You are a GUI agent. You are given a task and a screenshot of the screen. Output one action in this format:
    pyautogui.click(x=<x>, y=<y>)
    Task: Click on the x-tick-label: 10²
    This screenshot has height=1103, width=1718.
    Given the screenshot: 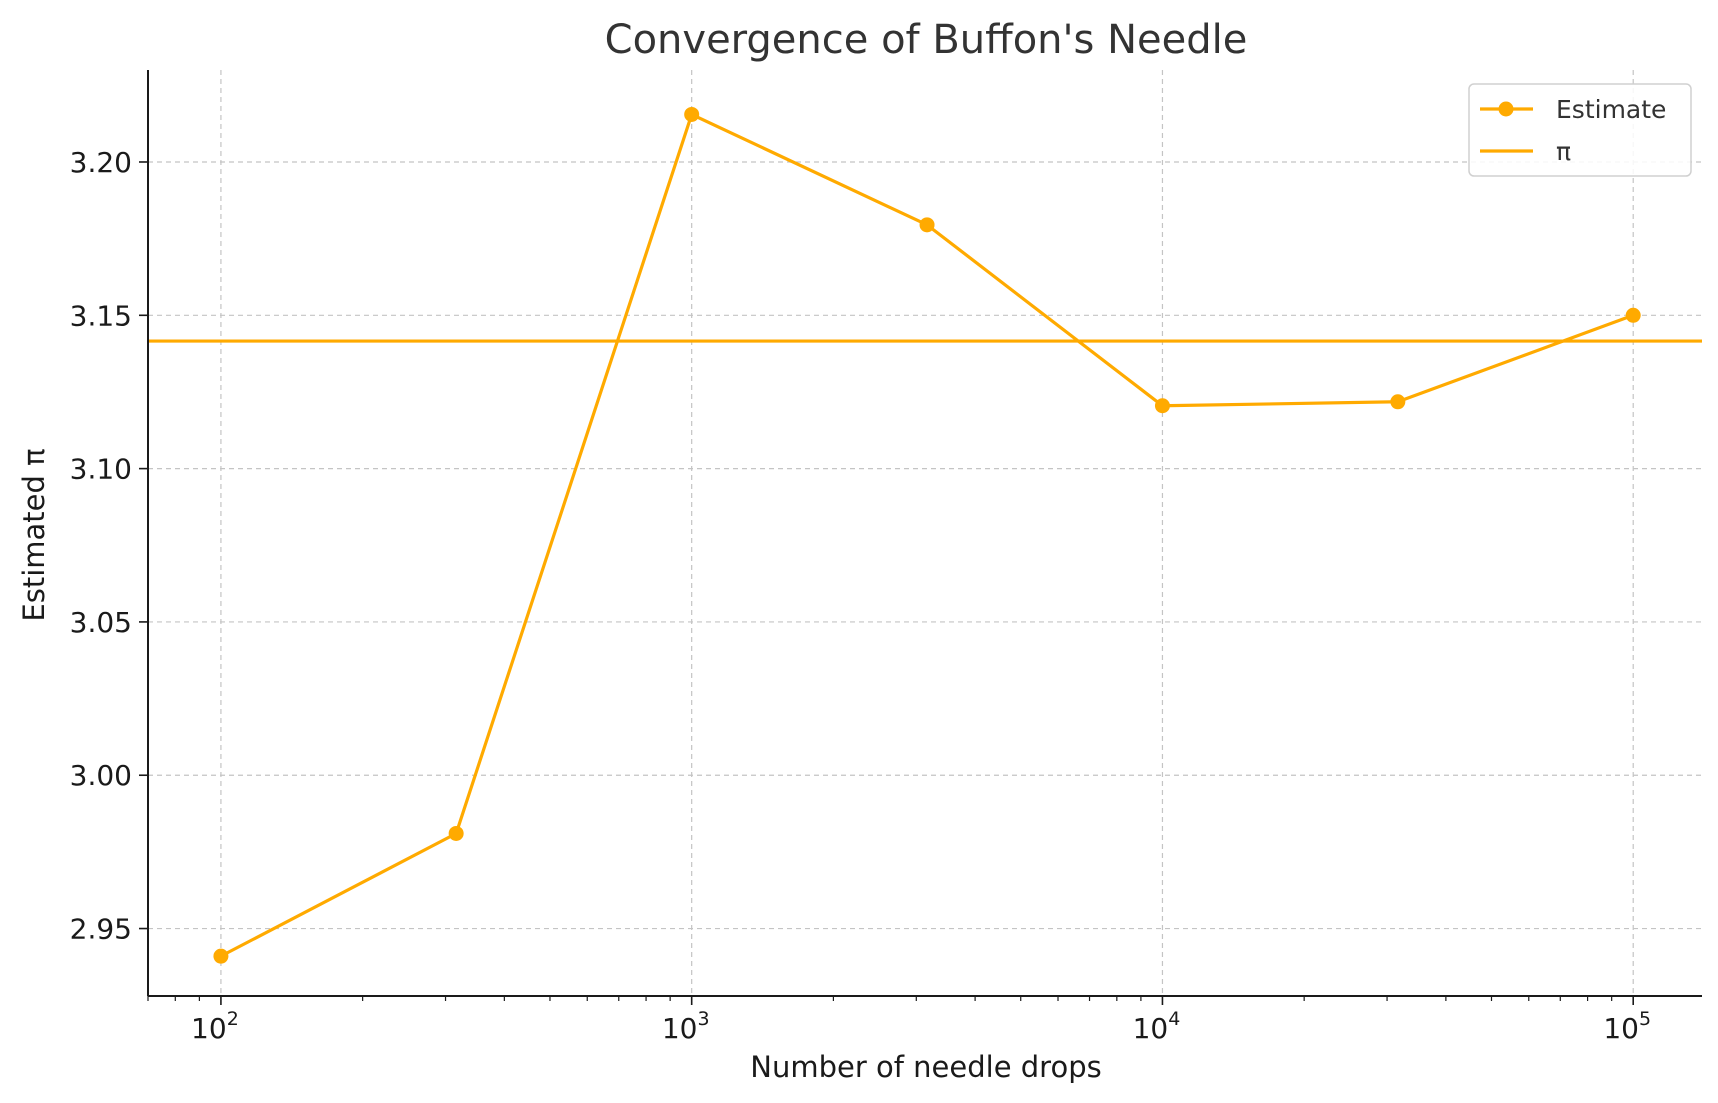 What is the action you would take?
    pyautogui.click(x=215, y=1026)
    